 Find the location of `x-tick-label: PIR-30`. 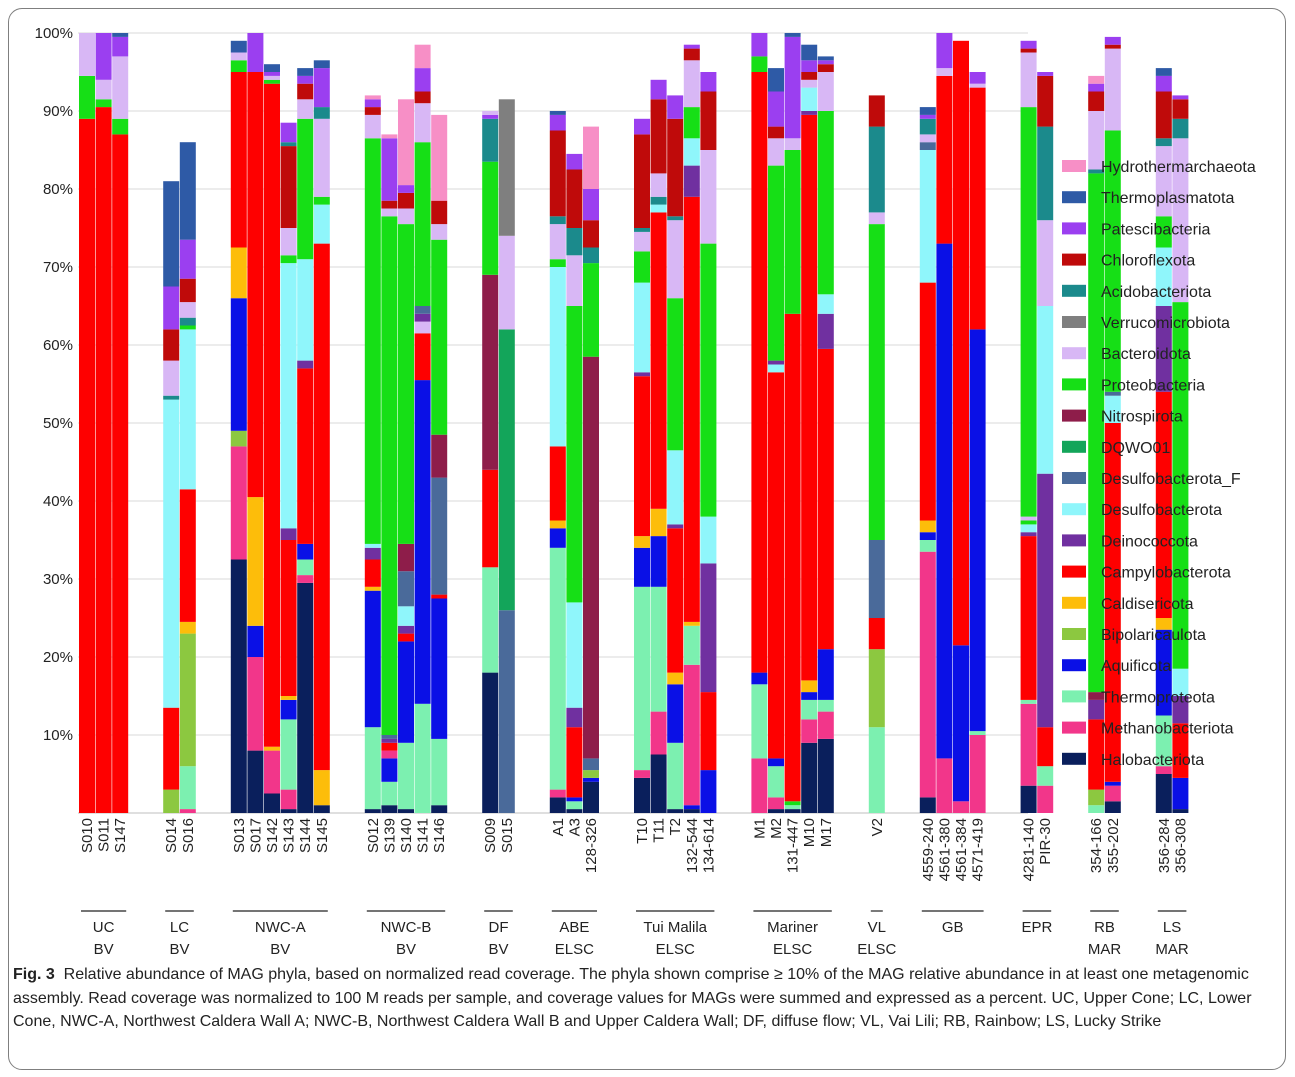

x-tick-label: PIR-30 is located at coordinates (1045, 841).